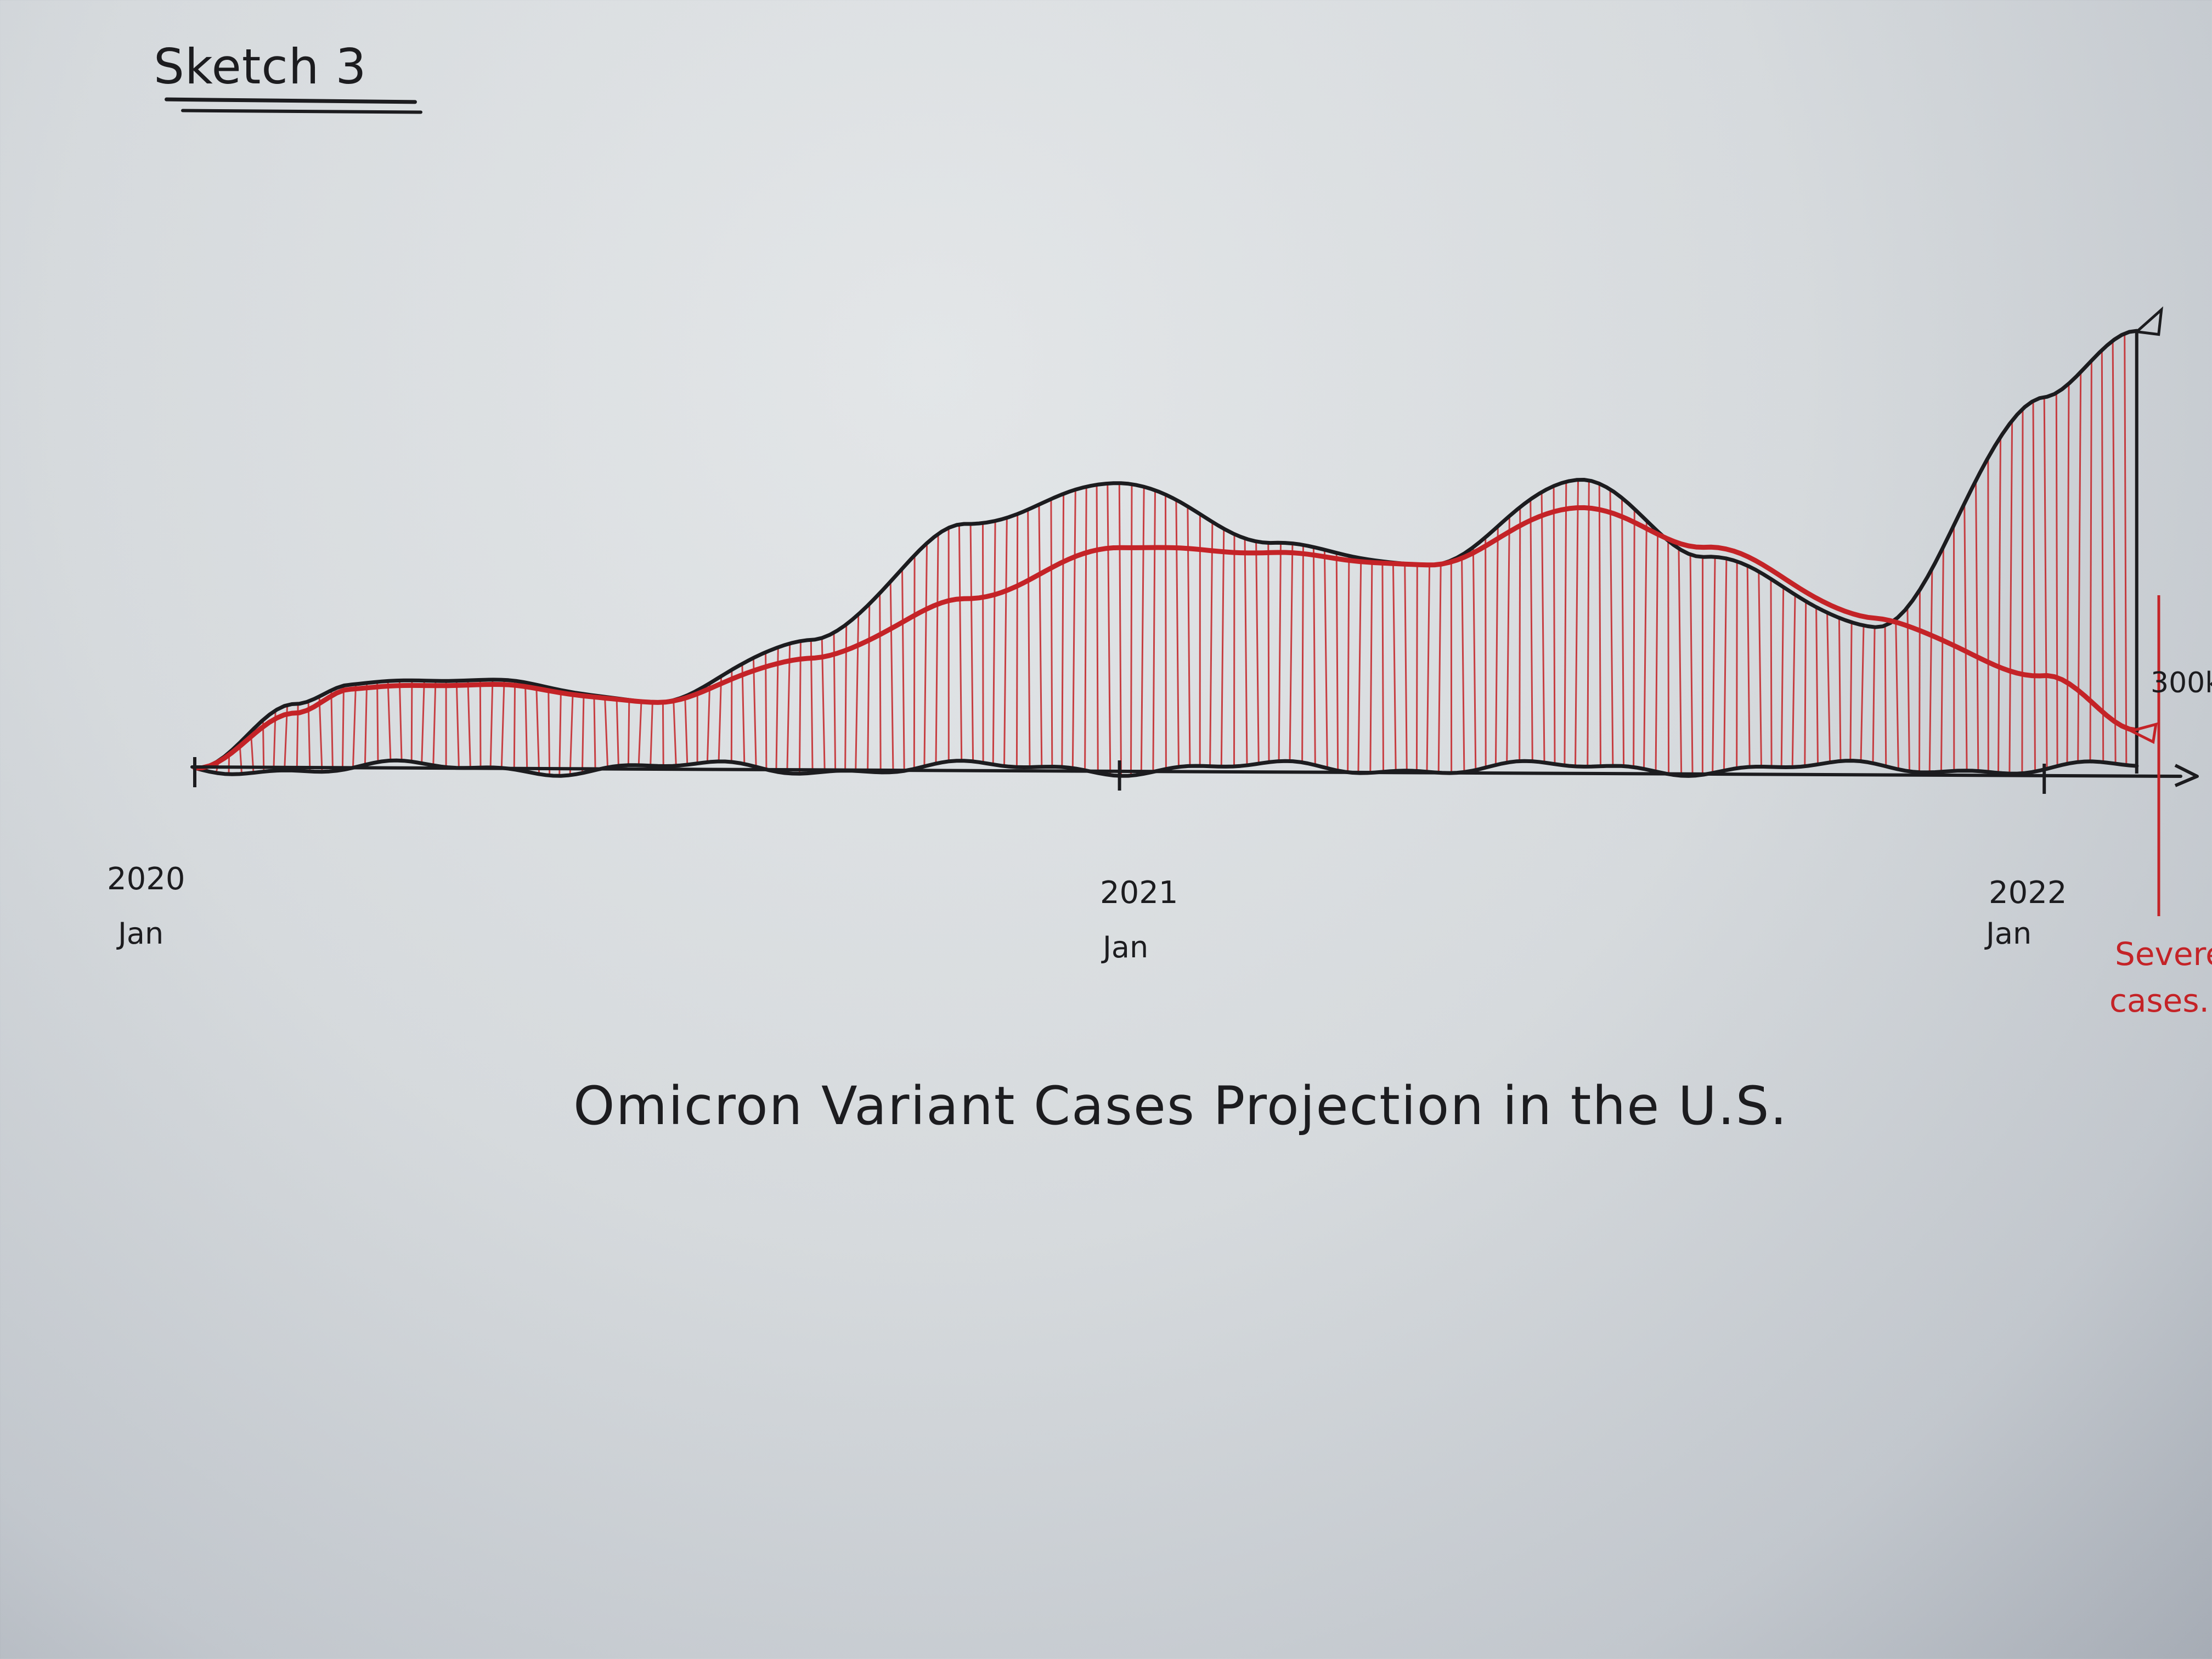  Describe the element at coordinates (146, 879) in the screenshot. I see `x-tick-label-year: 2020` at that location.